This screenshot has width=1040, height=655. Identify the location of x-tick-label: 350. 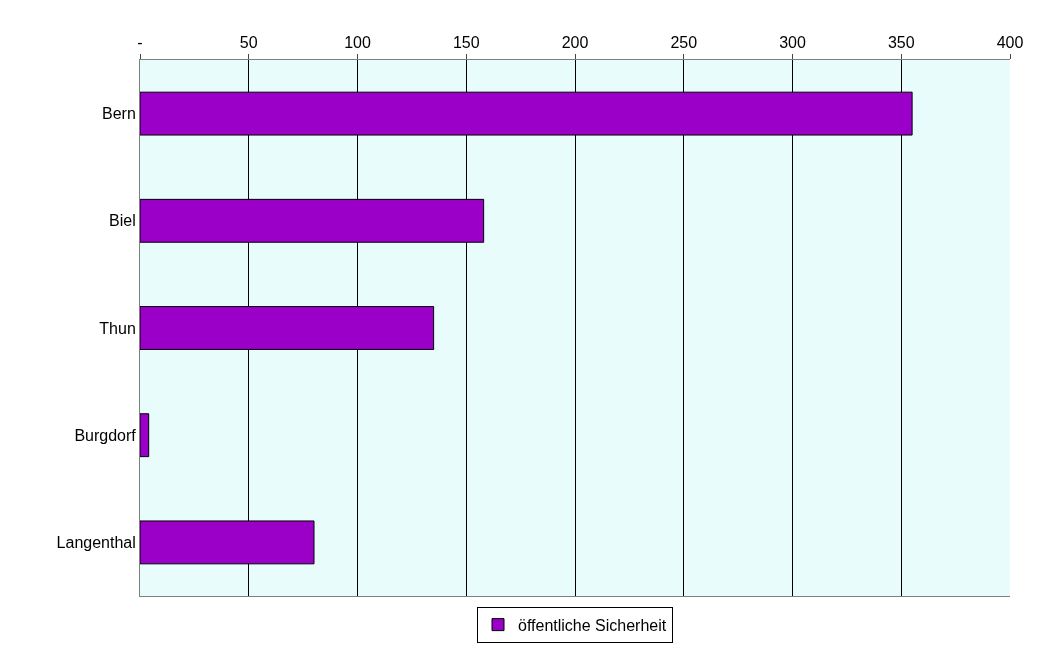
(901, 42).